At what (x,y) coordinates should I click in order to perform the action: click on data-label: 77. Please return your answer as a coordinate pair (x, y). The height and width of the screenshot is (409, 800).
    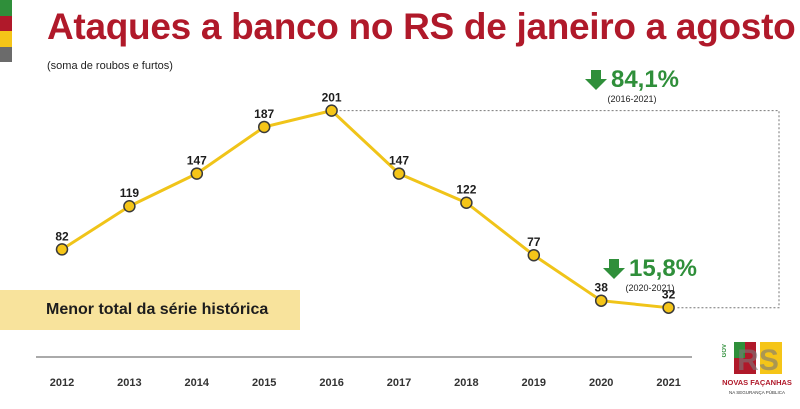
    Looking at the image, I should click on (534, 242).